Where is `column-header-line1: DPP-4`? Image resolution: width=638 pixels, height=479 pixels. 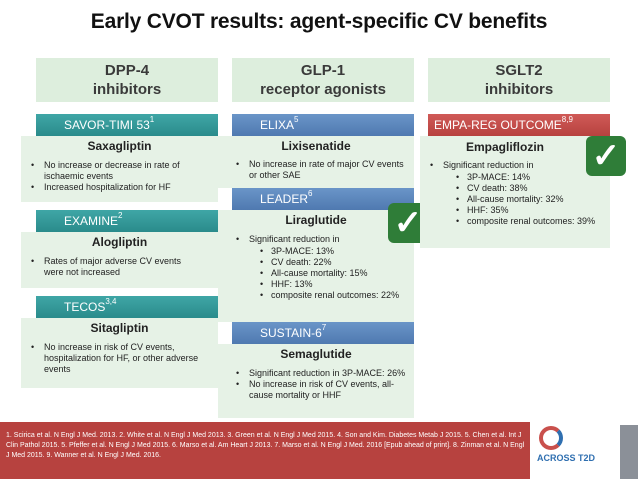
column-header-line1: DPP-4 is located at coordinates (127, 70).